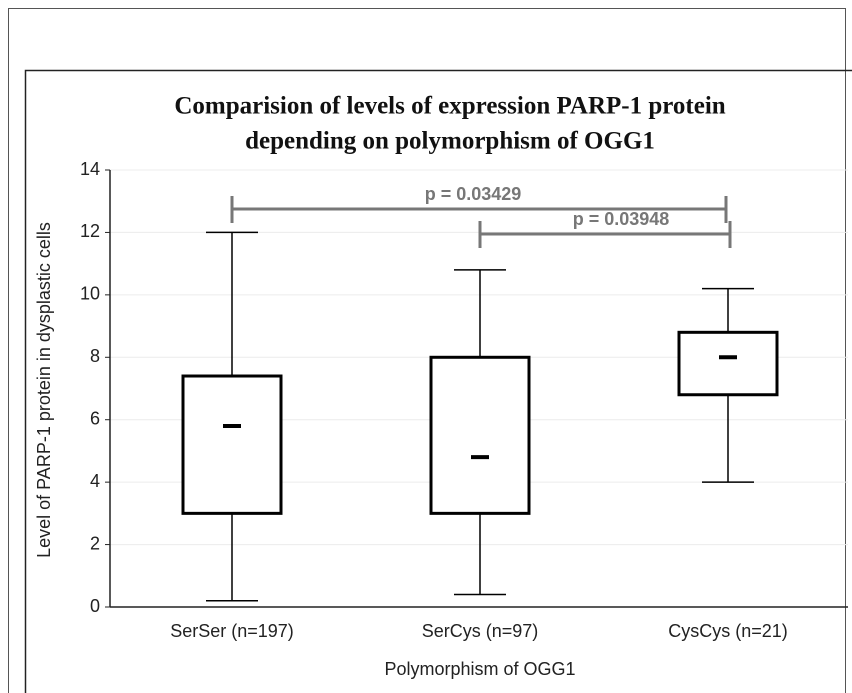  I want to click on y-tick-label: 6, so click(95, 418).